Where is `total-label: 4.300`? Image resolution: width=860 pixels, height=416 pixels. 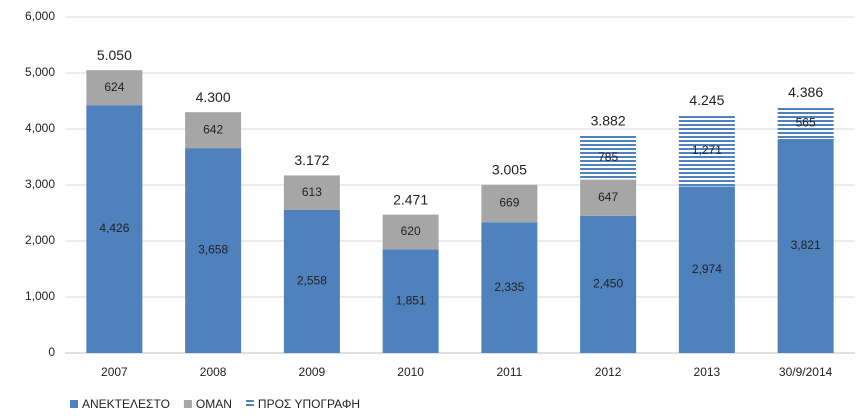
total-label: 4.300 is located at coordinates (213, 97).